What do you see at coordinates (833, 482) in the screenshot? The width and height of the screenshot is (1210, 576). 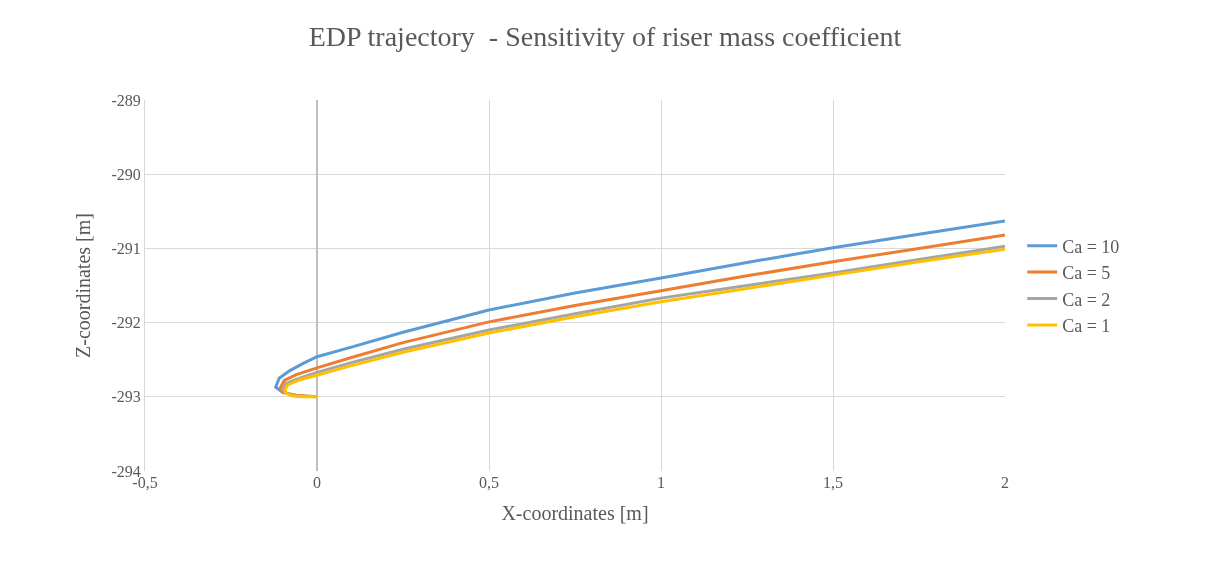 I see `x-tick-label: 1,5` at bounding box center [833, 482].